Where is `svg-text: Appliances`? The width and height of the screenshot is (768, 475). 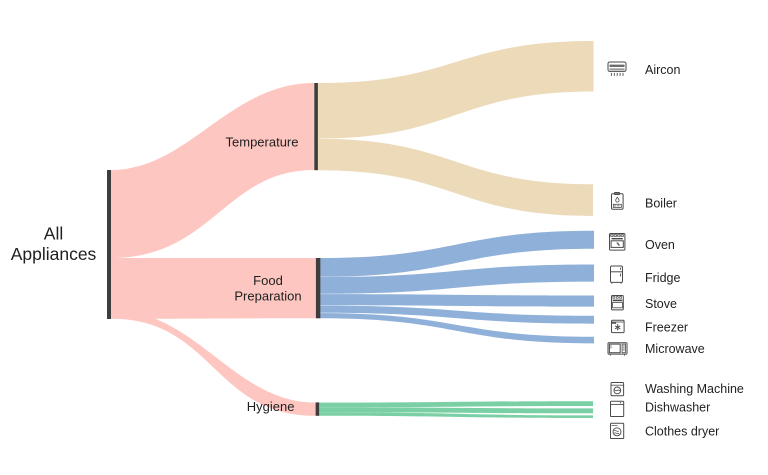 svg-text: Appliances is located at coordinates (54, 254).